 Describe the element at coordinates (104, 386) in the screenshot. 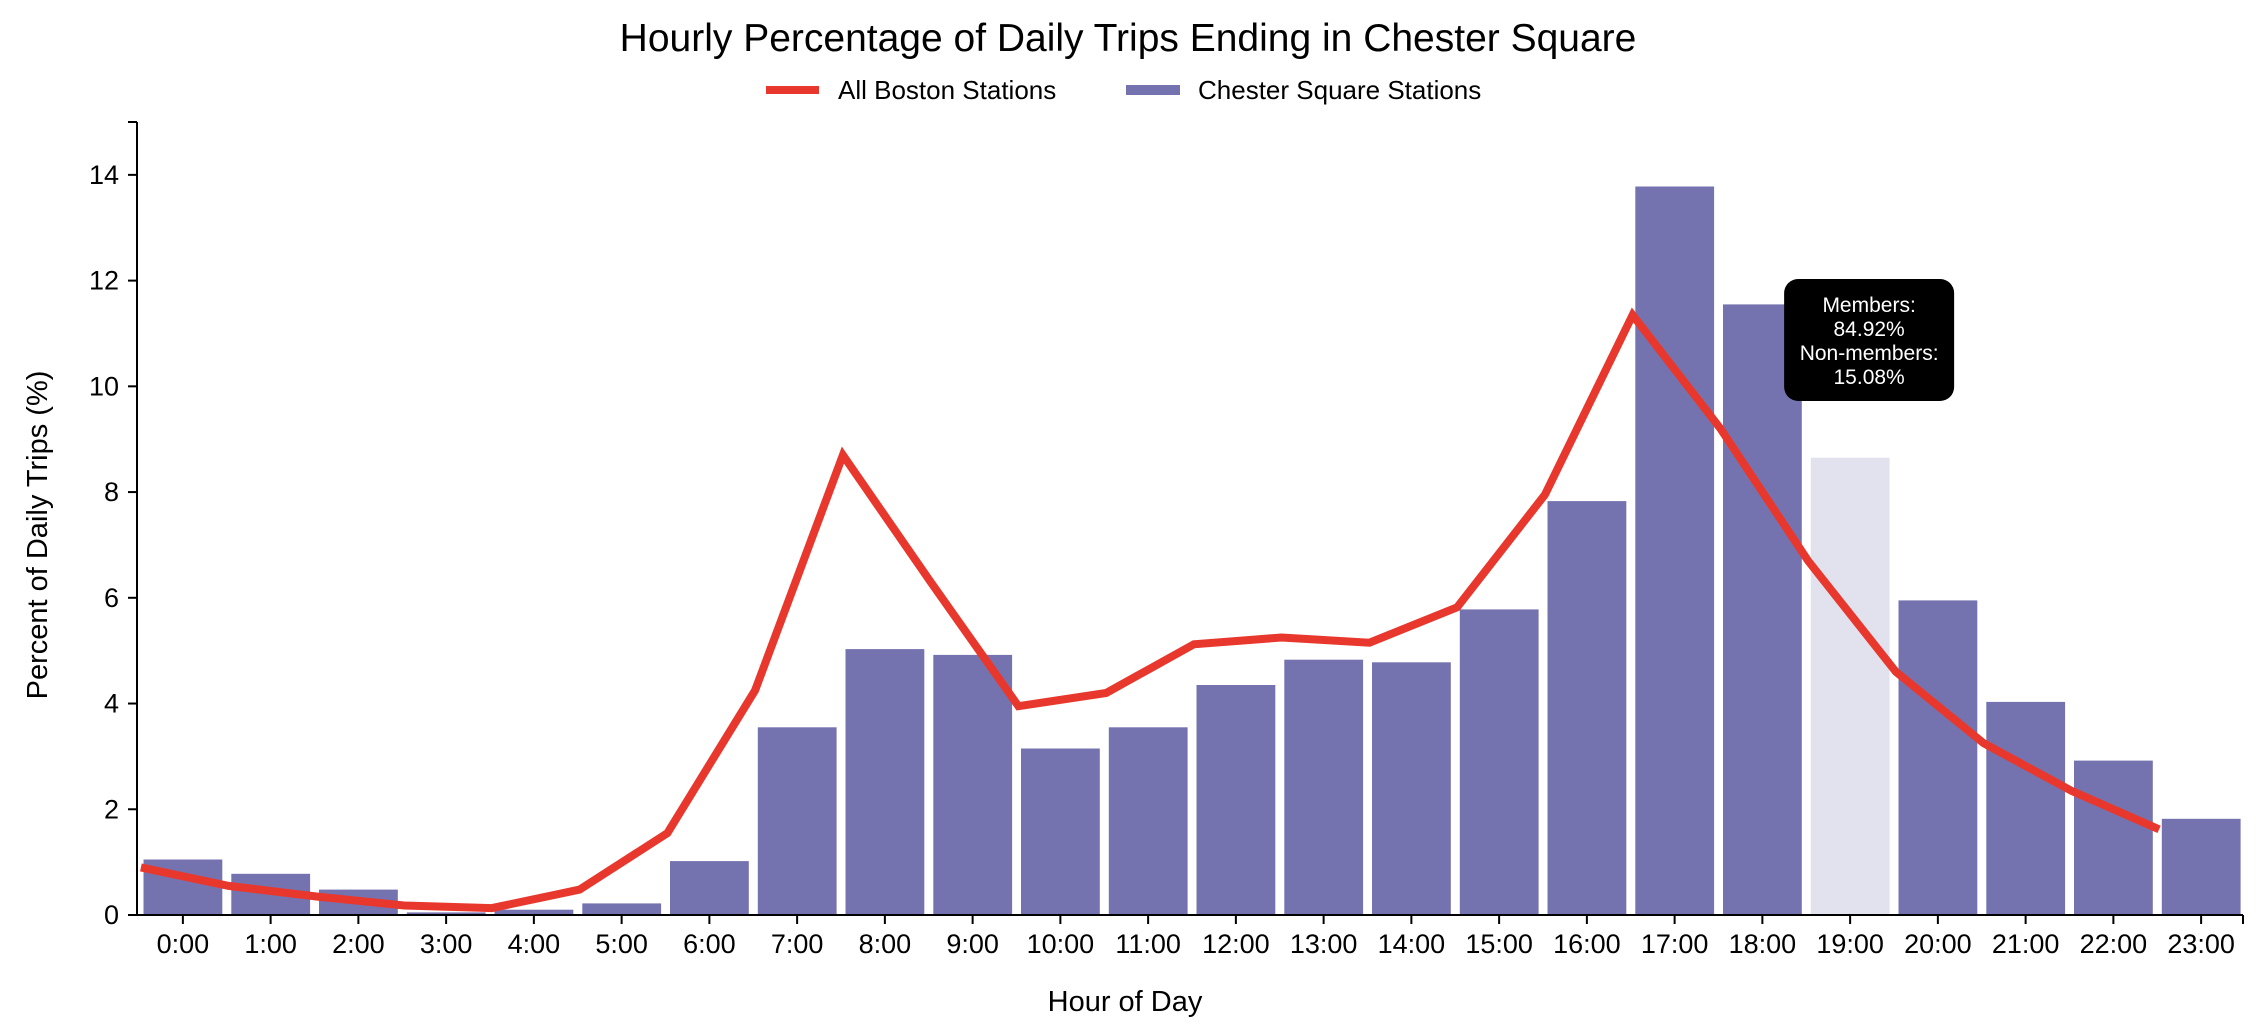

I see `y-tick-label-10: 10` at that location.